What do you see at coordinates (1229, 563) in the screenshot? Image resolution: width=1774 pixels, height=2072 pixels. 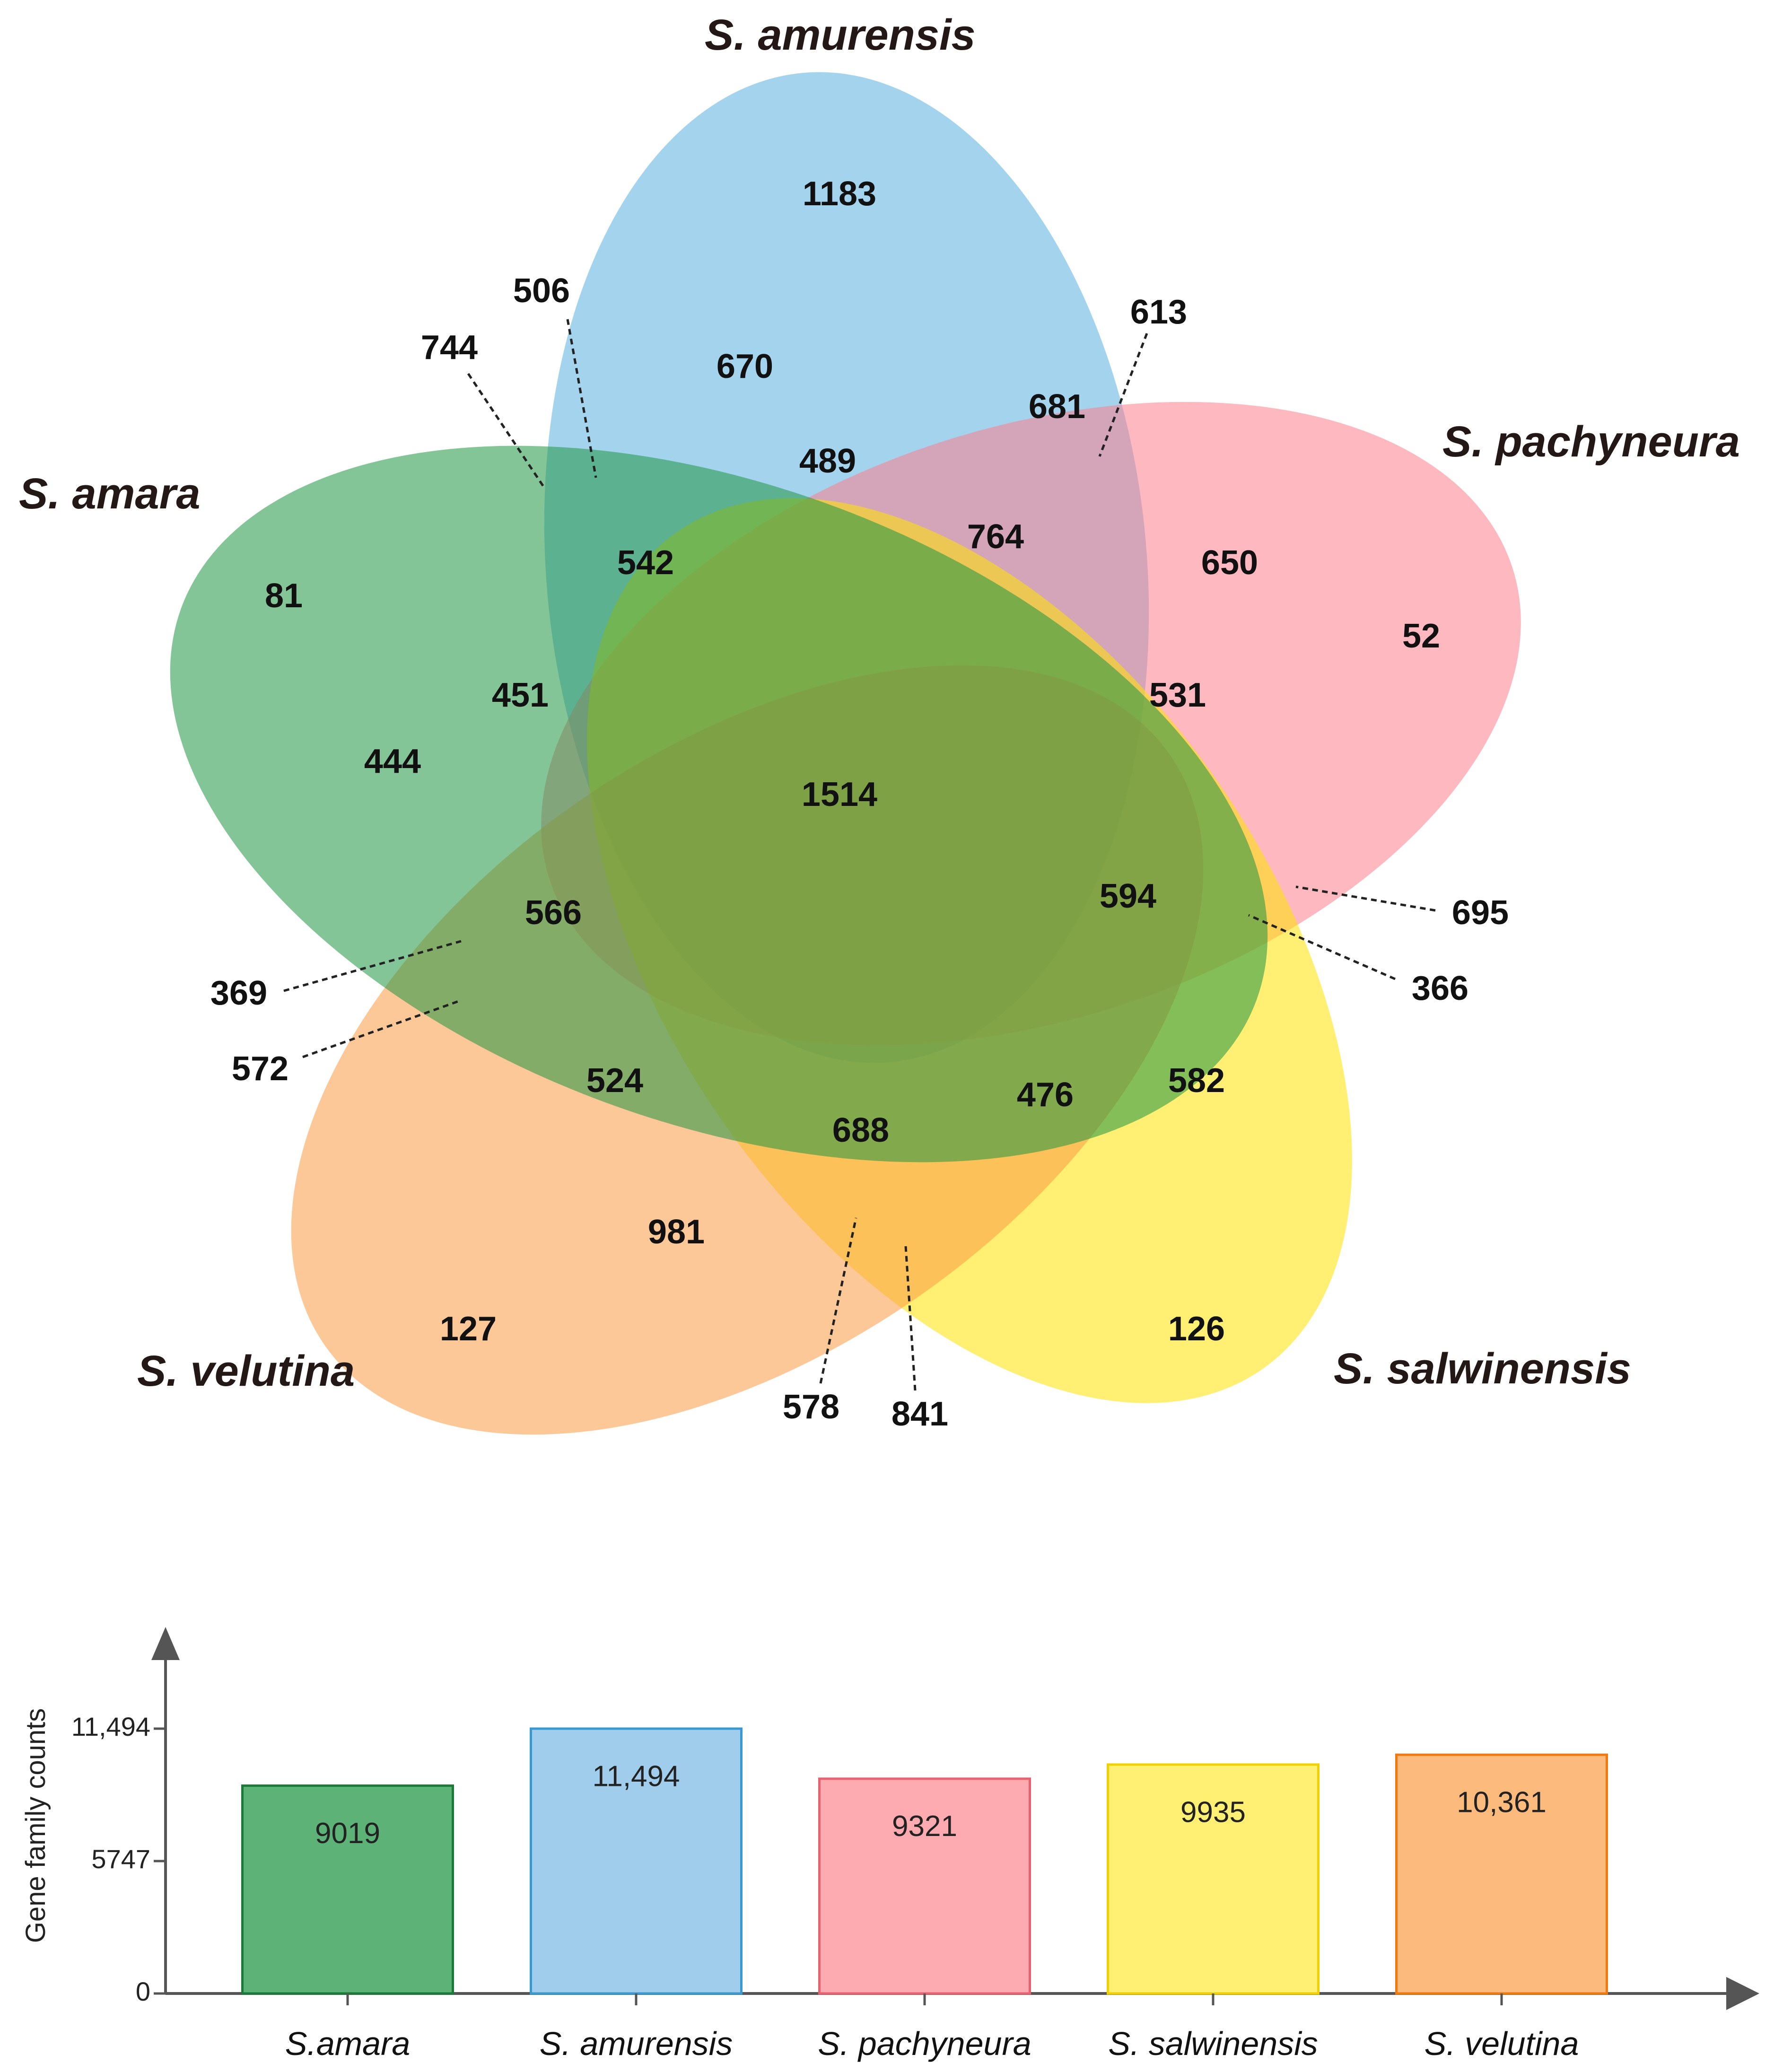 I see `venn-region-count: 650` at bounding box center [1229, 563].